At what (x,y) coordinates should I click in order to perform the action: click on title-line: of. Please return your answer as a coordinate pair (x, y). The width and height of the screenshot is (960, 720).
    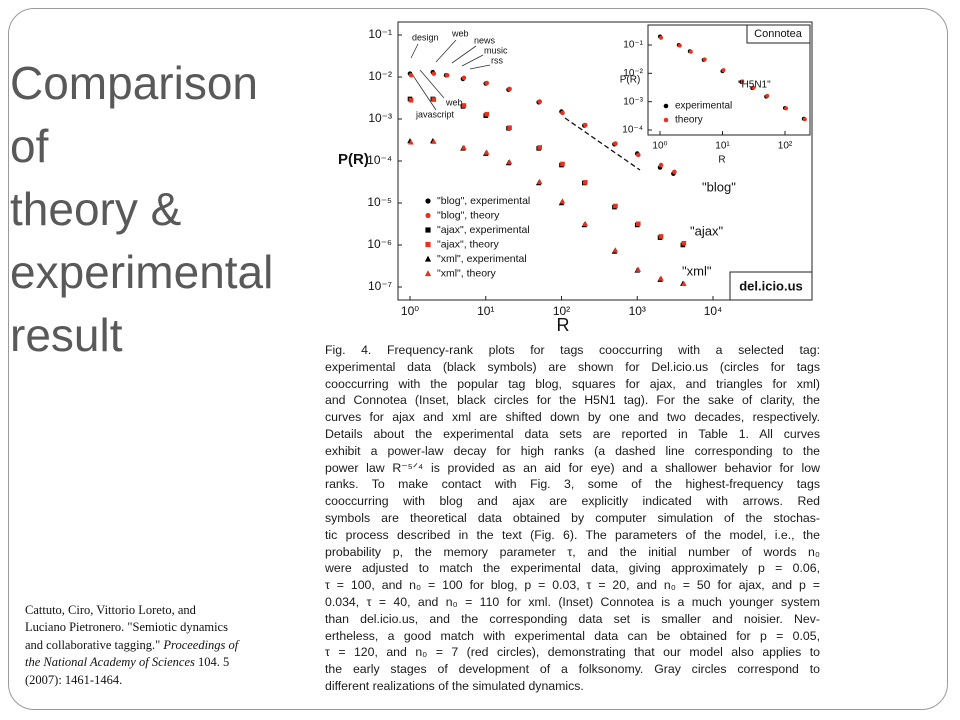
    Looking at the image, I should click on (29, 146).